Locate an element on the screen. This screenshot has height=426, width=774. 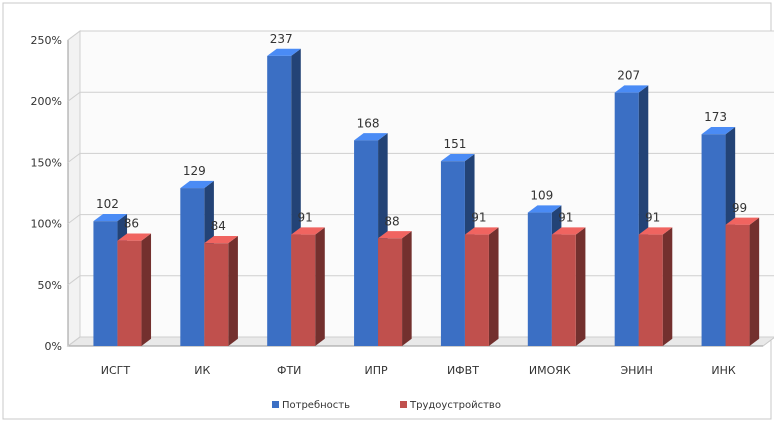
data-label: 109 is located at coordinates (541, 196).